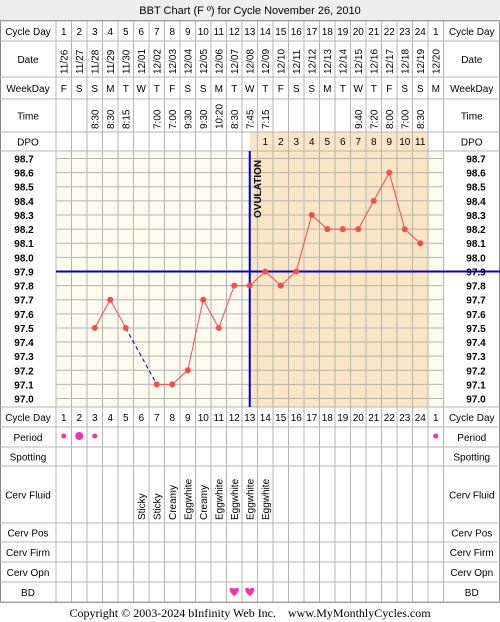 This screenshot has width=500, height=622. What do you see at coordinates (141, 356) in the screenshot?
I see `temp-gap-dashed-line` at bounding box center [141, 356].